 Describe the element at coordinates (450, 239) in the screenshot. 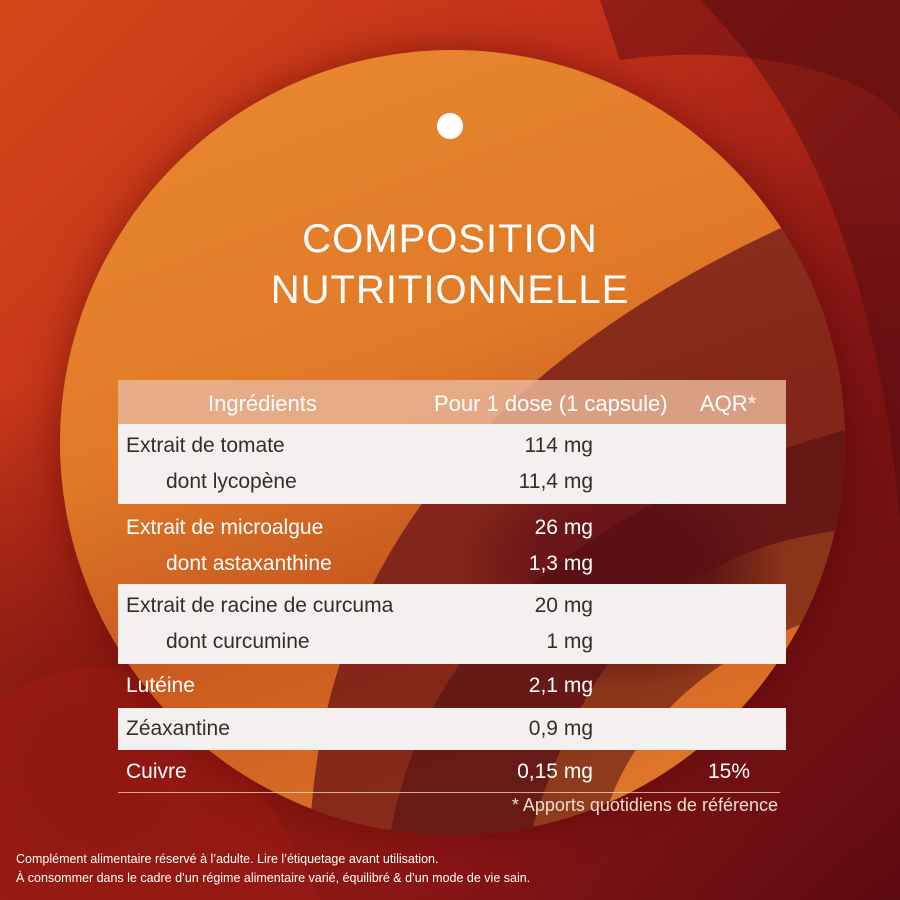

I see `page-title-line1: COMPOSITION` at that location.